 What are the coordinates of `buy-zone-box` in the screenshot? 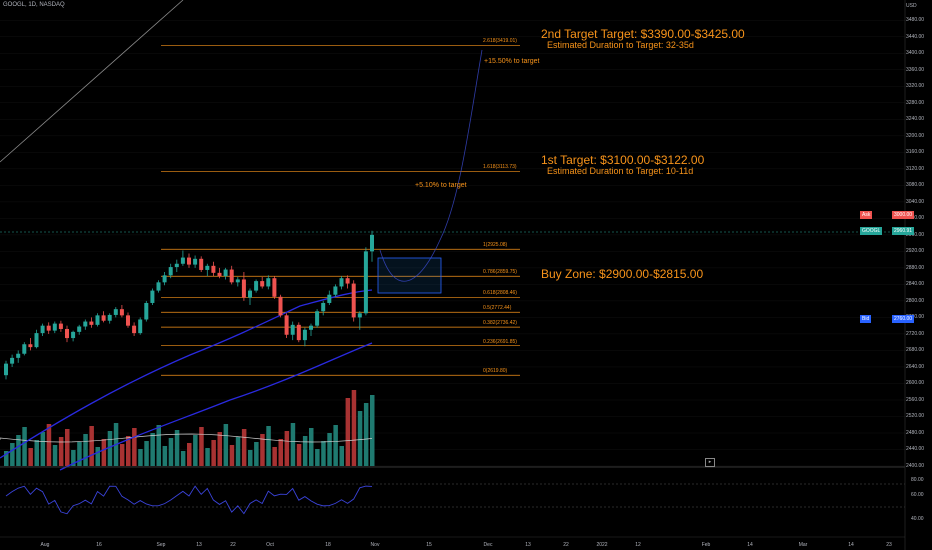 It's located at (409, 275).